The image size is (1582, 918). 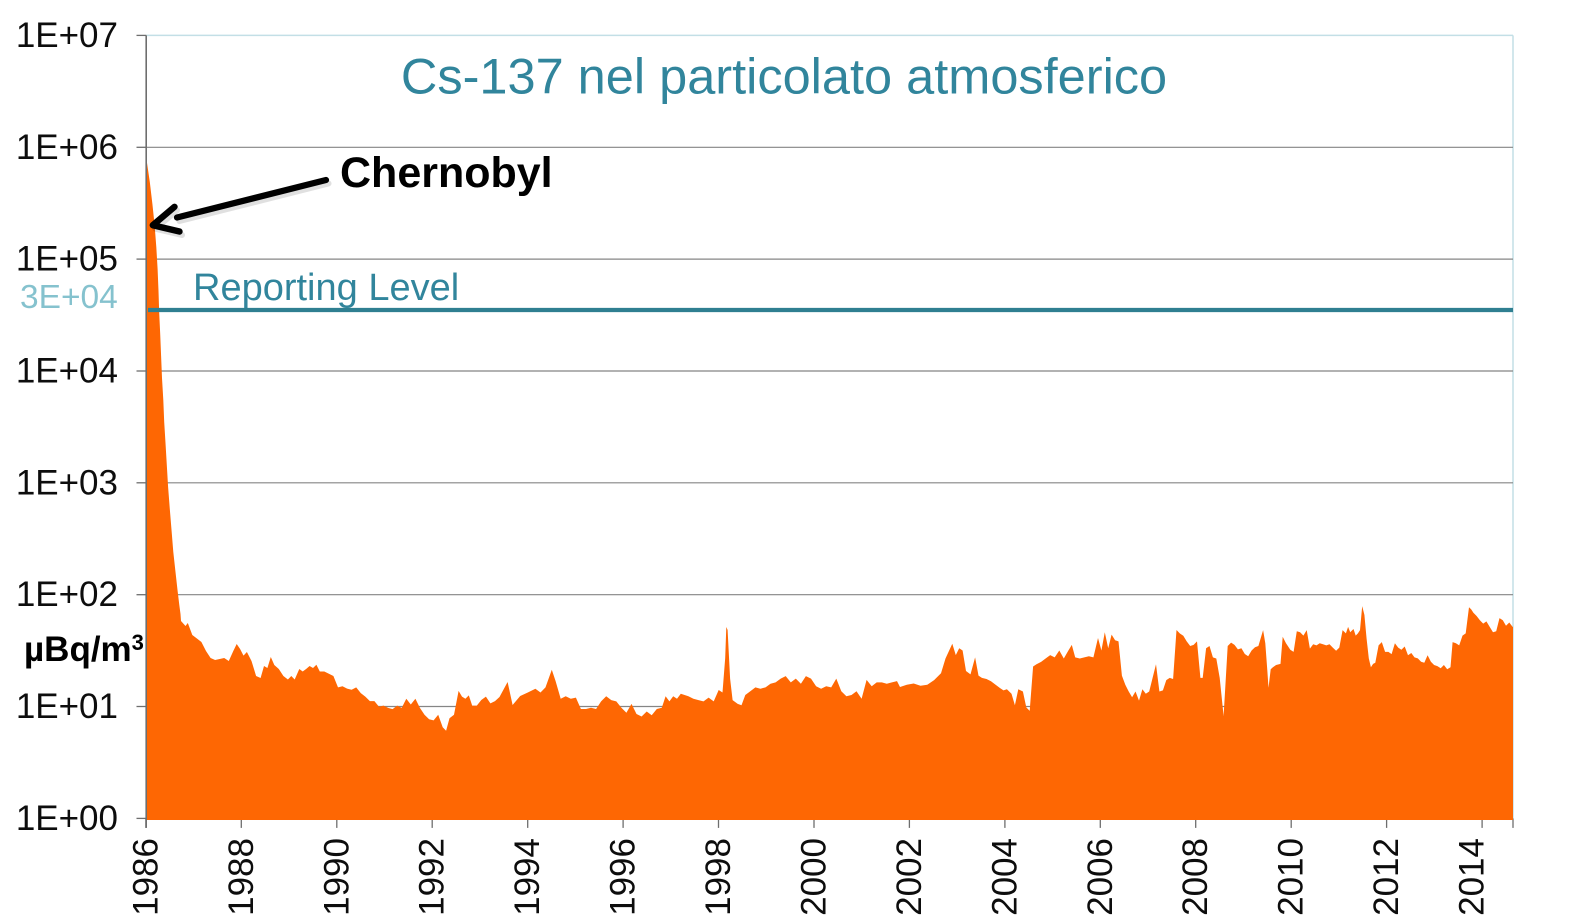 What do you see at coordinates (623, 877) in the screenshot?
I see `svg-text: 1996` at bounding box center [623, 877].